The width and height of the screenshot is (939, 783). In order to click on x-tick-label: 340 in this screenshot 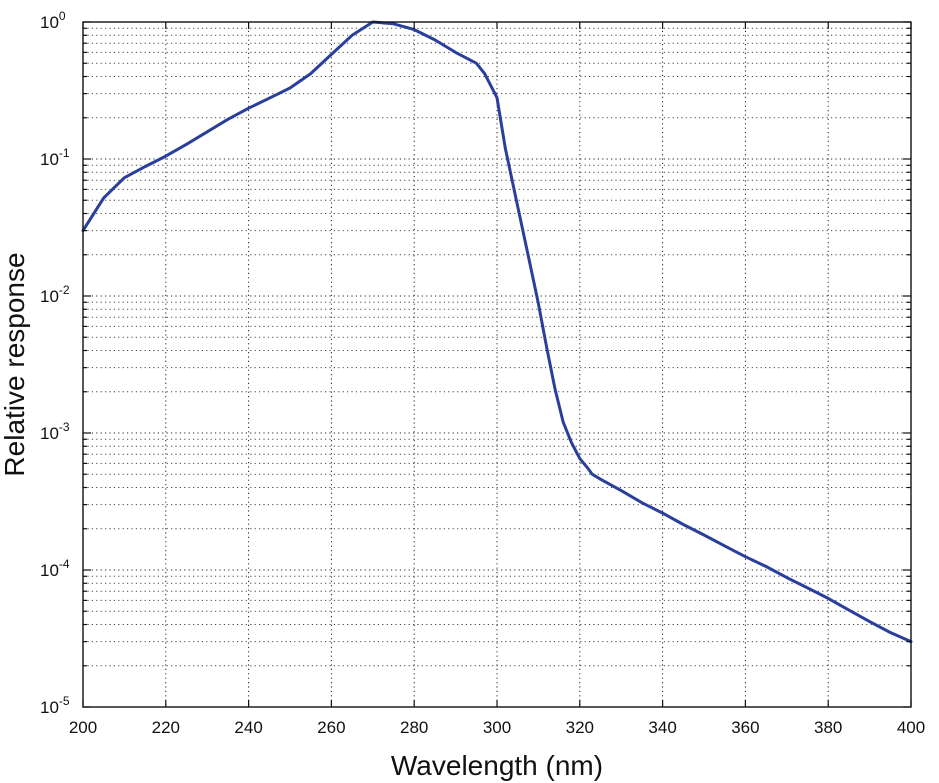, I will do `click(662, 727)`.